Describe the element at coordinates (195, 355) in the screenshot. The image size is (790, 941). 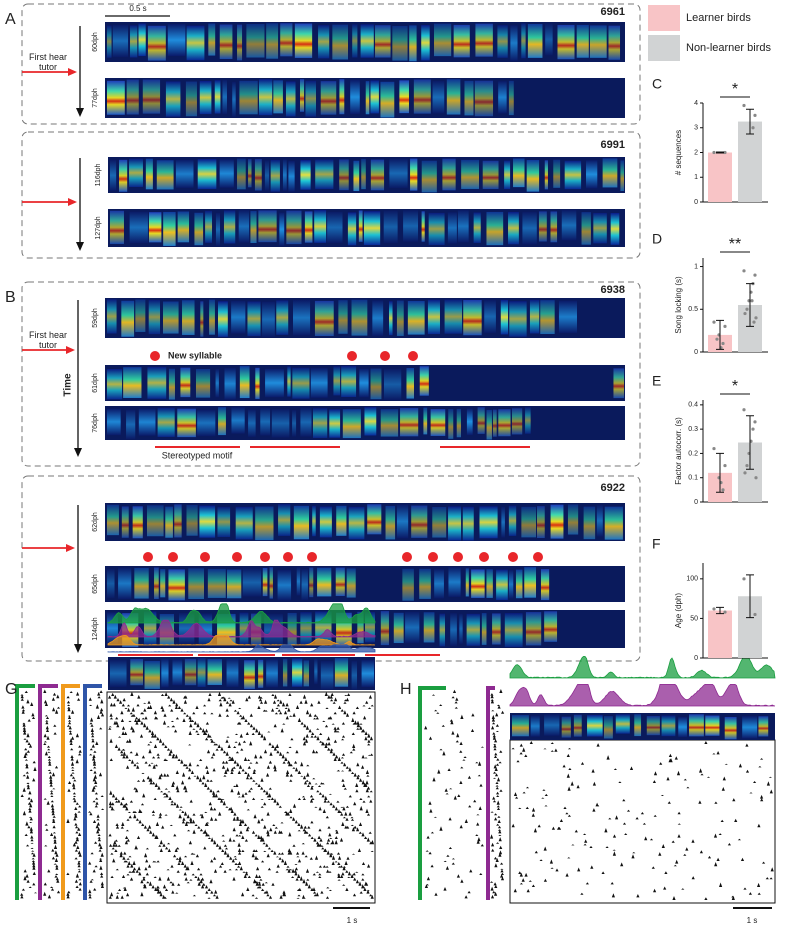
I see `annotation: New syllable` at that location.